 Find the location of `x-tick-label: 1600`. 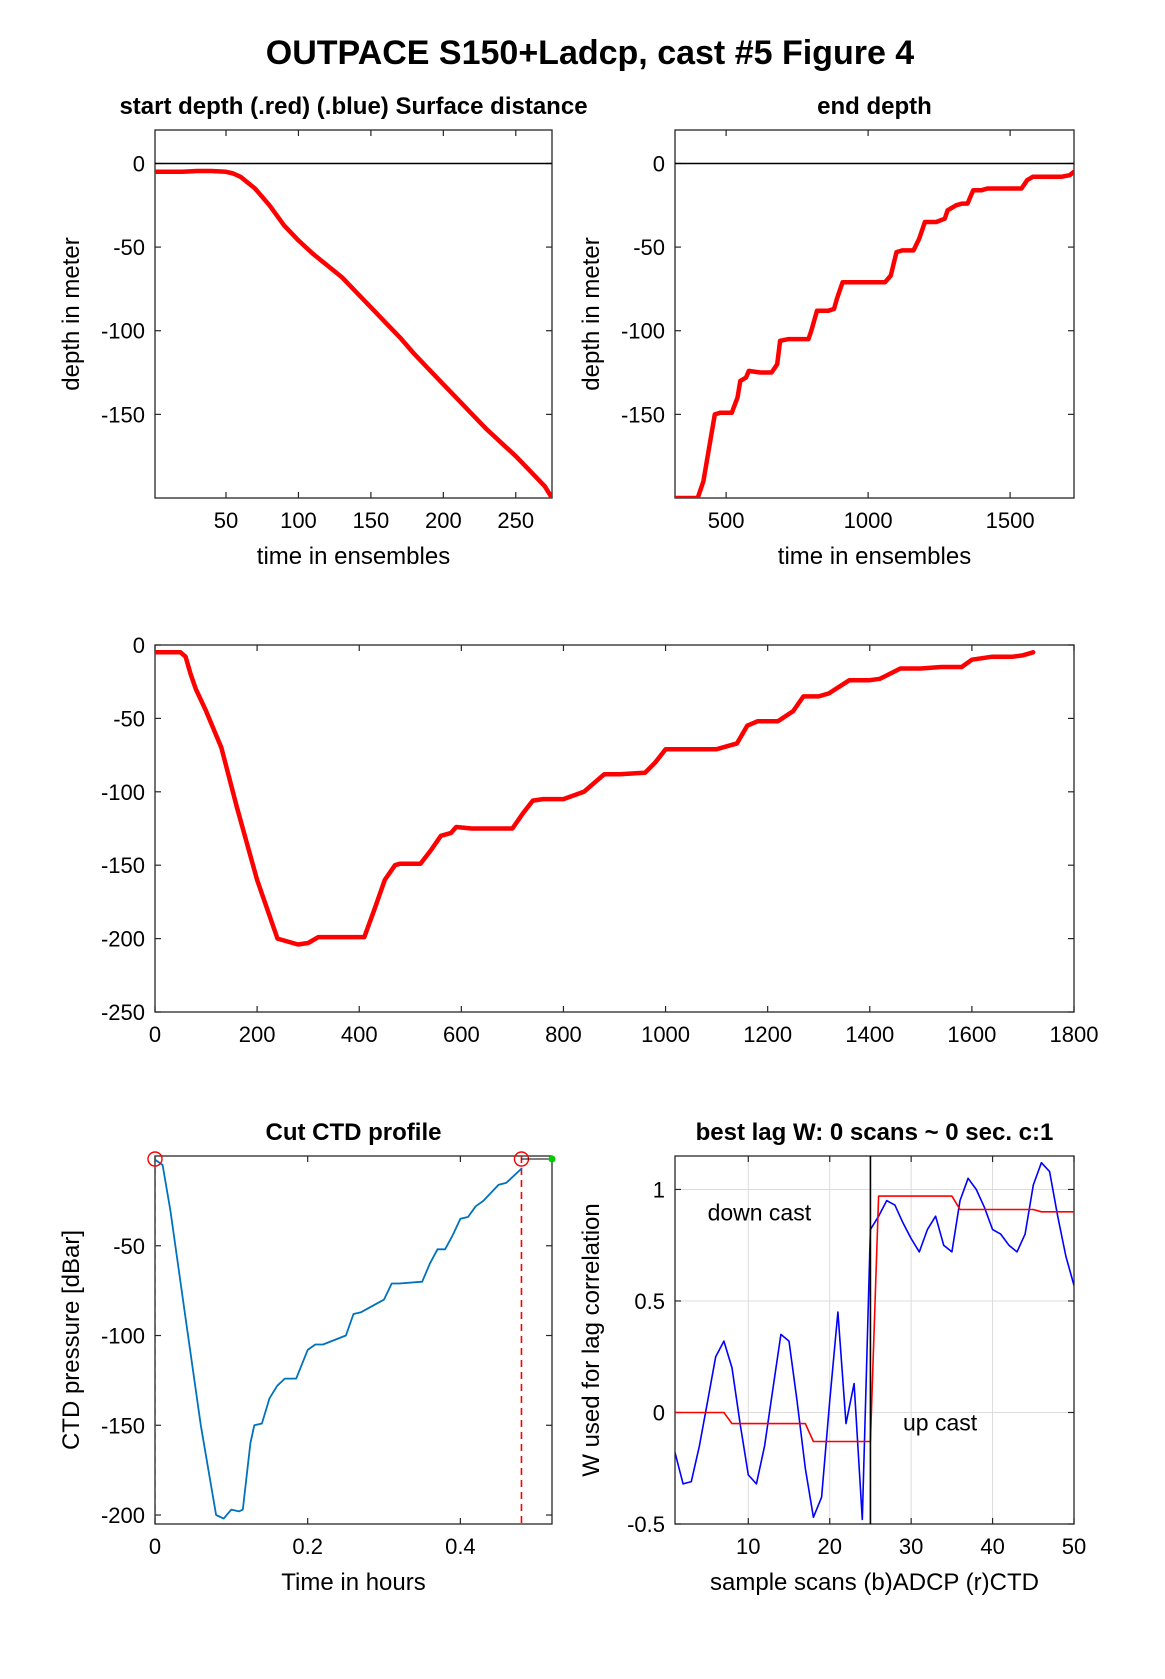

x-tick-label: 1600 is located at coordinates (971, 1034).